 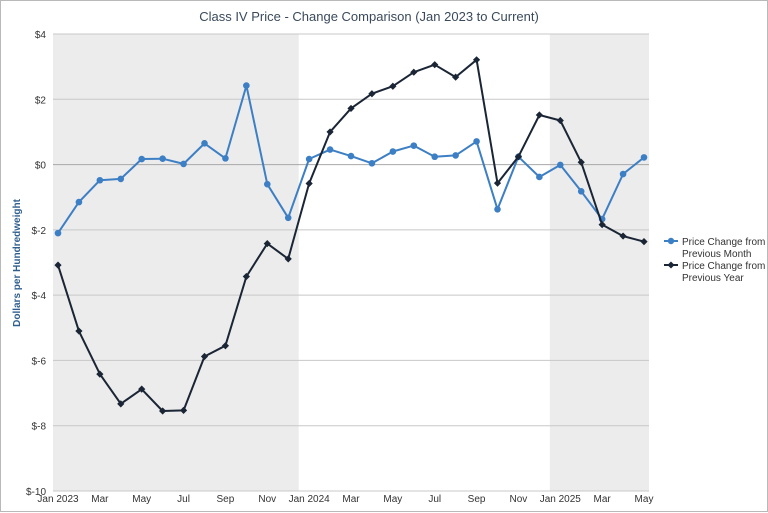 What do you see at coordinates (39, 361) in the screenshot?
I see `y-tick-label: $-6` at bounding box center [39, 361].